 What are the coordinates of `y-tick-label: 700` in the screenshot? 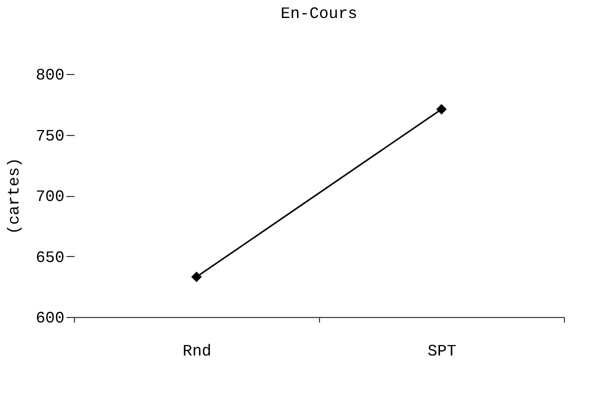 It's located at (50, 197).